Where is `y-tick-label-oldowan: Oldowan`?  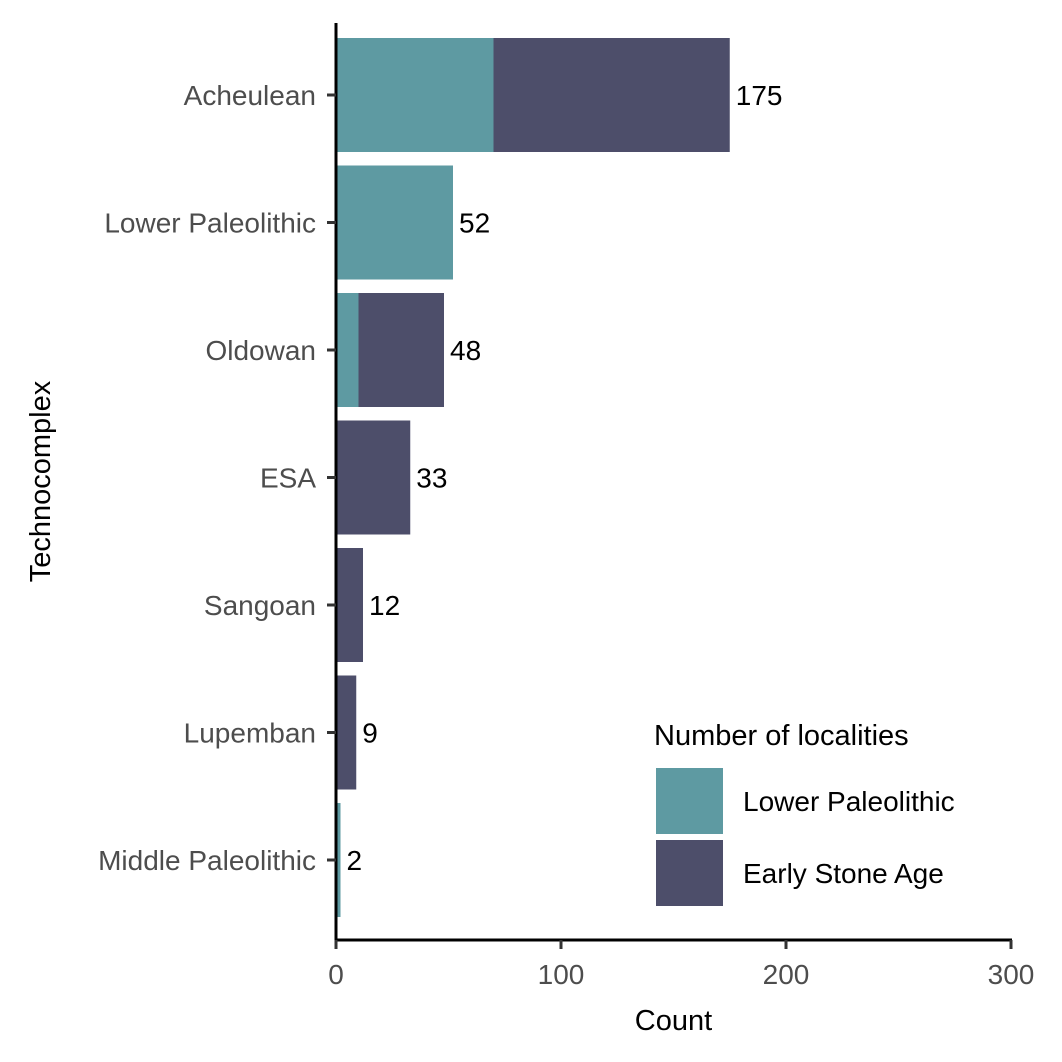 y-tick-label-oldowan: Oldowan is located at coordinates (260, 350).